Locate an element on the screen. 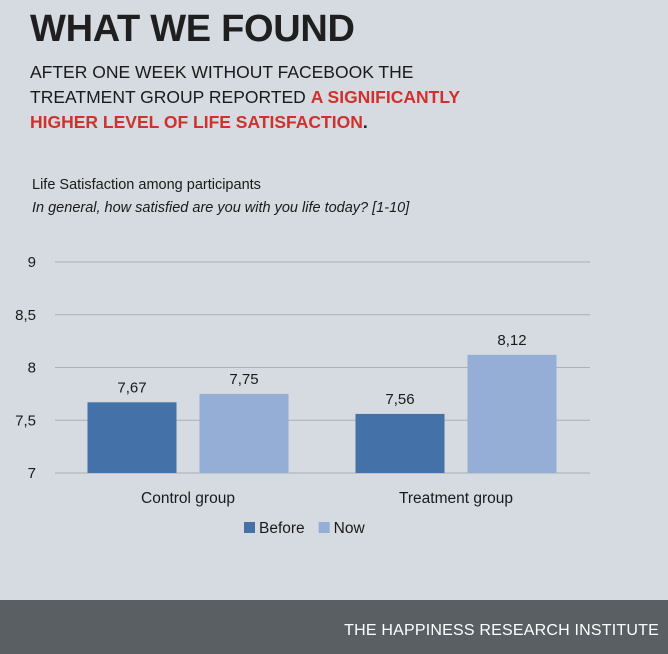 Image resolution: width=668 pixels, height=654 pixels. legend-swatch-before is located at coordinates (249, 527).